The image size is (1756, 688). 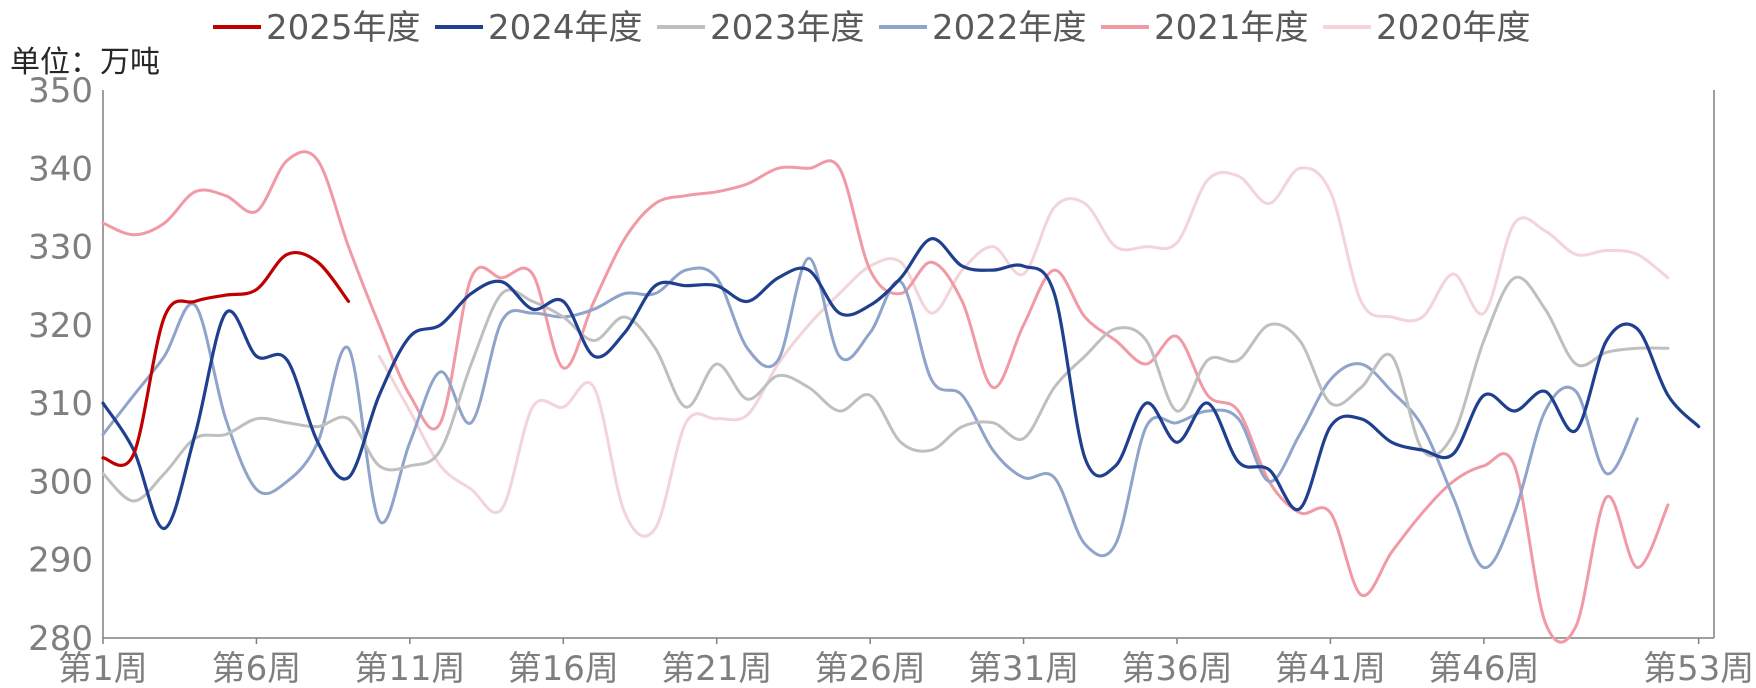 I want to click on unit-label: 单位：万吨, so click(x=85, y=62).